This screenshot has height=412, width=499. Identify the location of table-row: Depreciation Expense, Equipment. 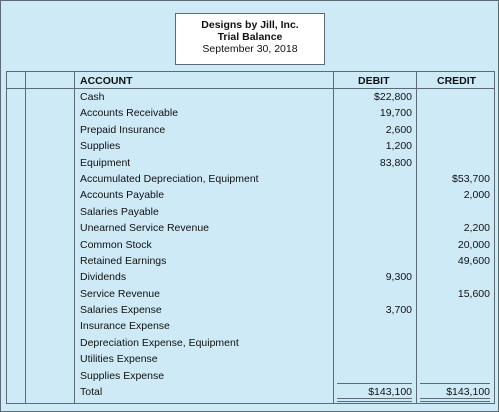
(250, 343).